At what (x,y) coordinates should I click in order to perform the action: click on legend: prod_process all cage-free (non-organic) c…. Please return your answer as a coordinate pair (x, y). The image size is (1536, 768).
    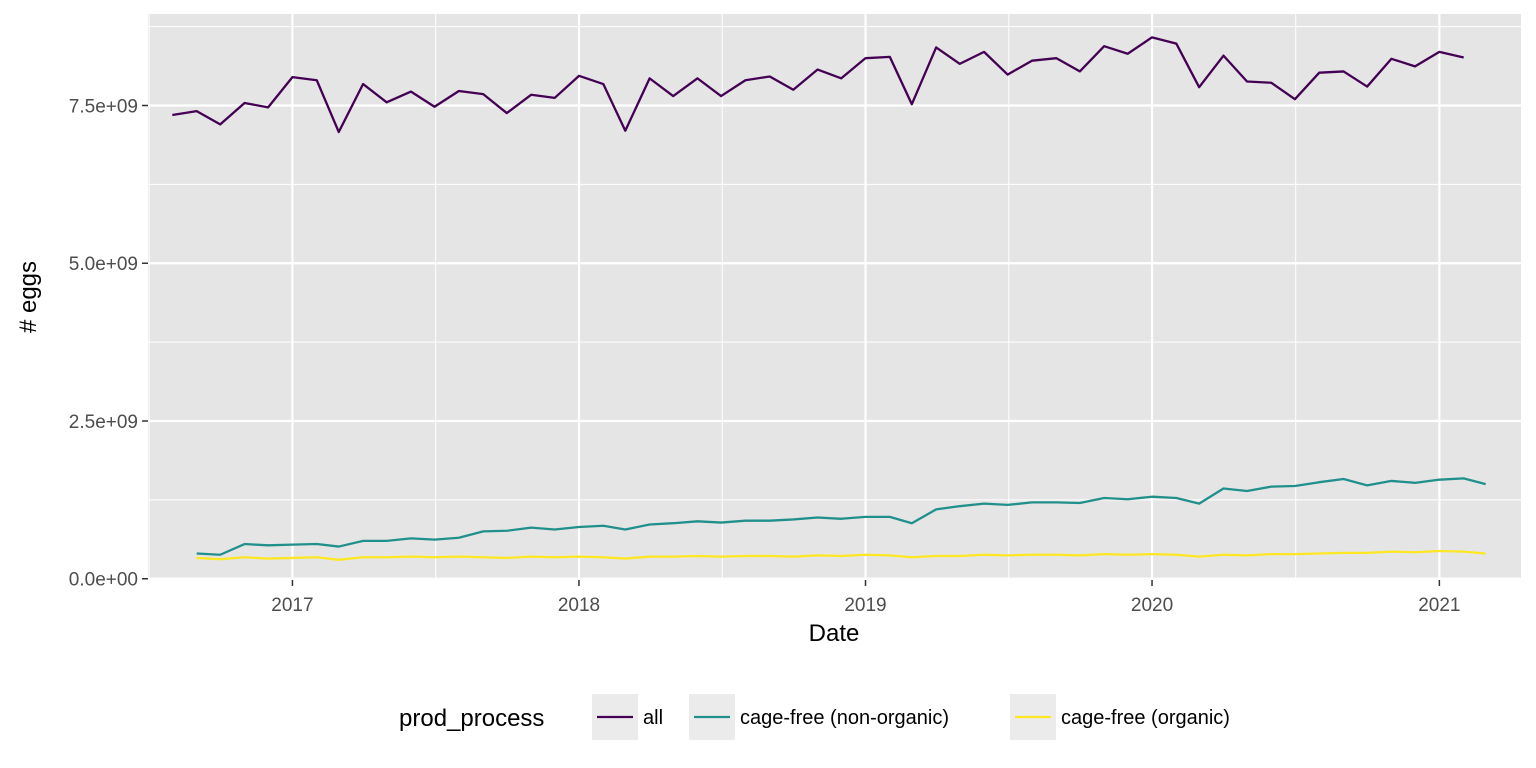
    Looking at the image, I should click on (814, 717).